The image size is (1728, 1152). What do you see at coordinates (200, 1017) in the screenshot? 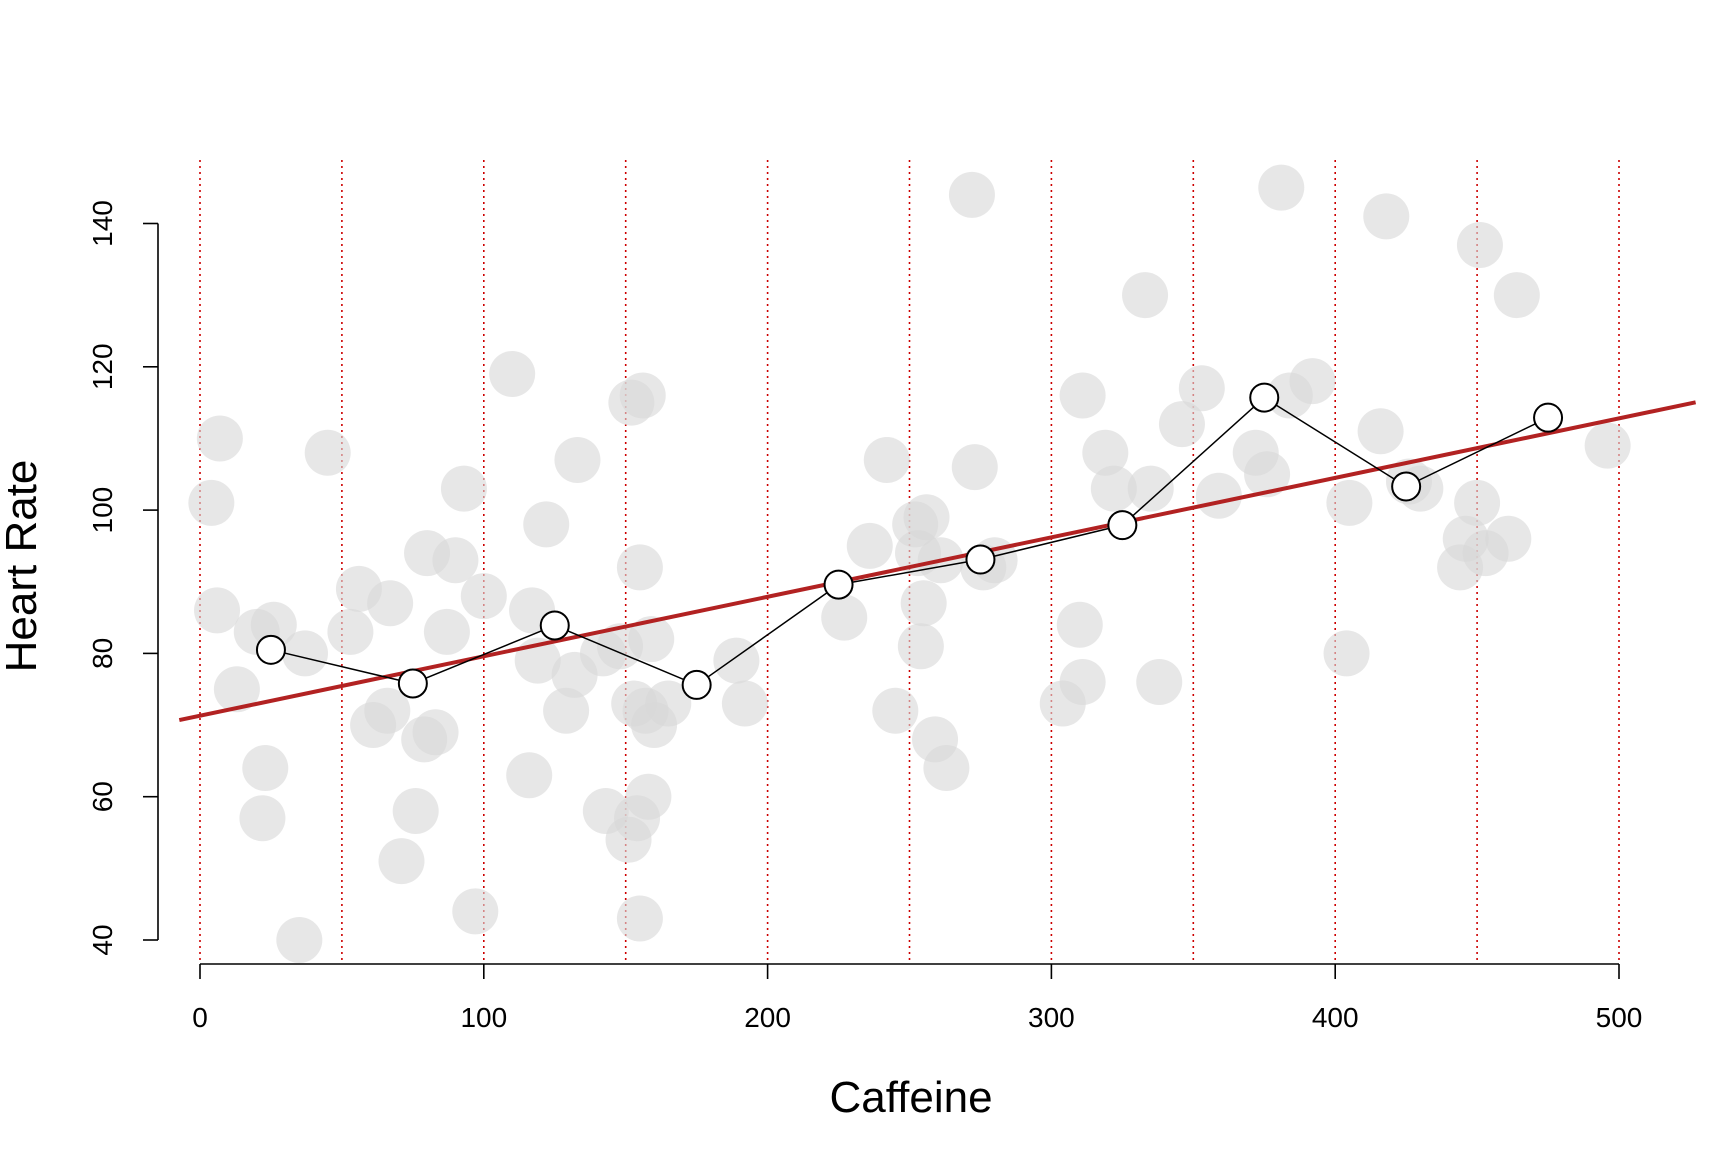
I see `x-tick-label: 0` at bounding box center [200, 1017].